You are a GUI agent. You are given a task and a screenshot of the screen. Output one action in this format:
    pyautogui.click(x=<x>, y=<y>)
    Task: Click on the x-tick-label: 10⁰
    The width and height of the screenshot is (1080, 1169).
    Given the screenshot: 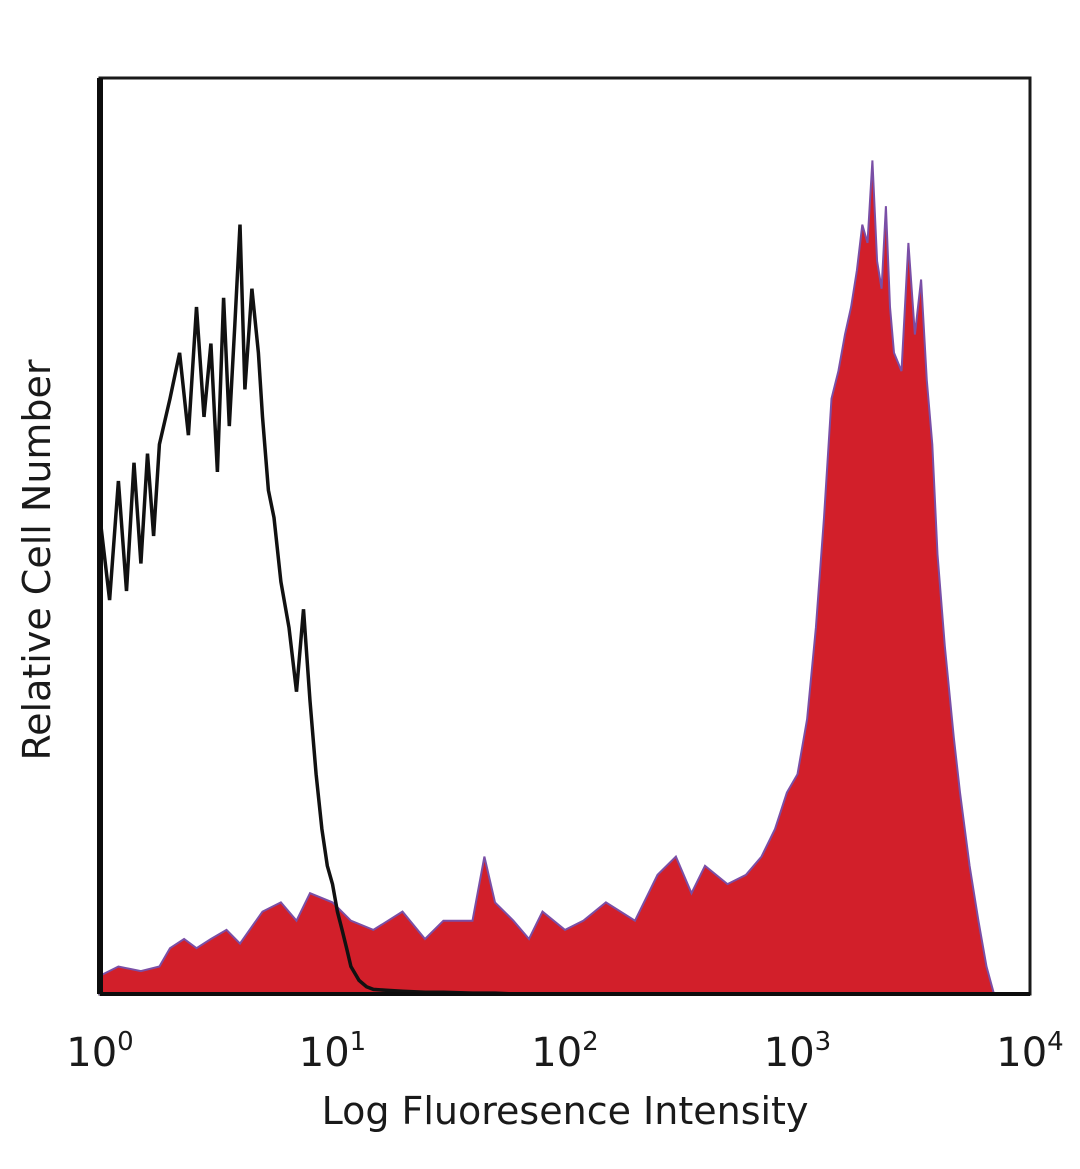 What is the action you would take?
    pyautogui.click(x=99, y=1051)
    